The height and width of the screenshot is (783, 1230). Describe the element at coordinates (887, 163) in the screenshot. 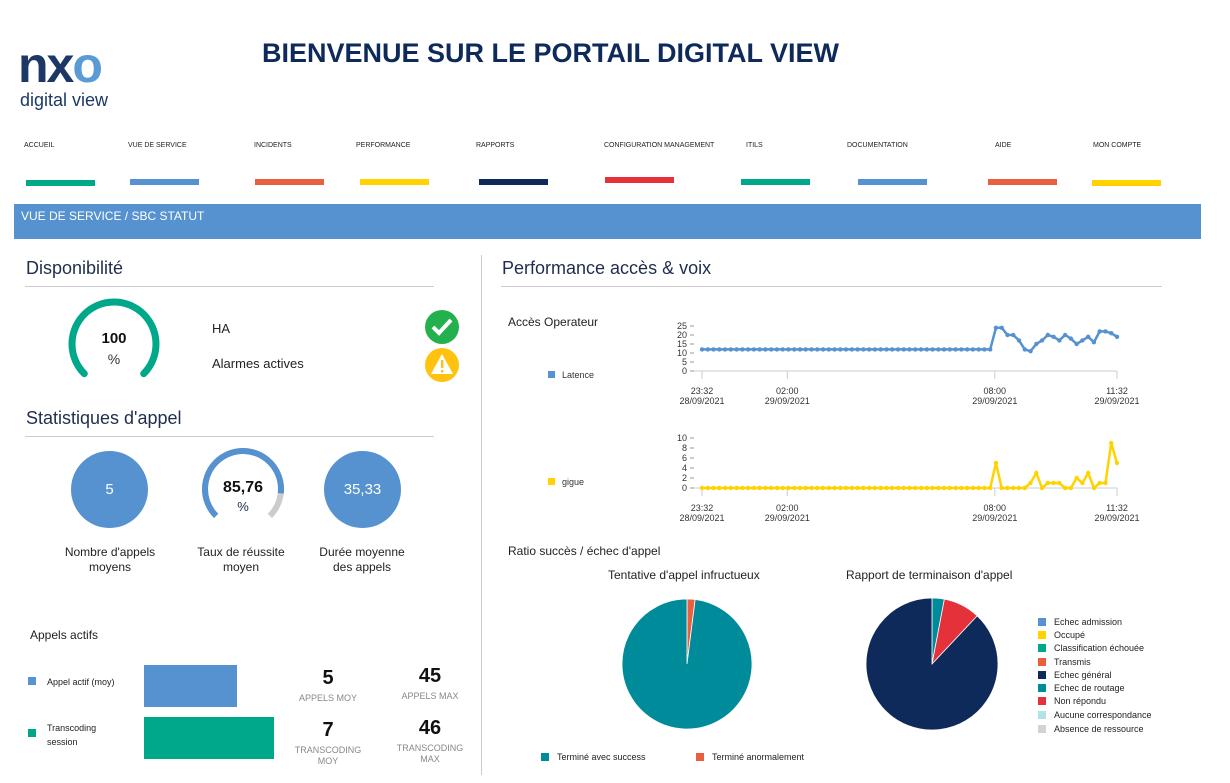

I see `nav-item-documentation: DOCUMENTATION` at that location.